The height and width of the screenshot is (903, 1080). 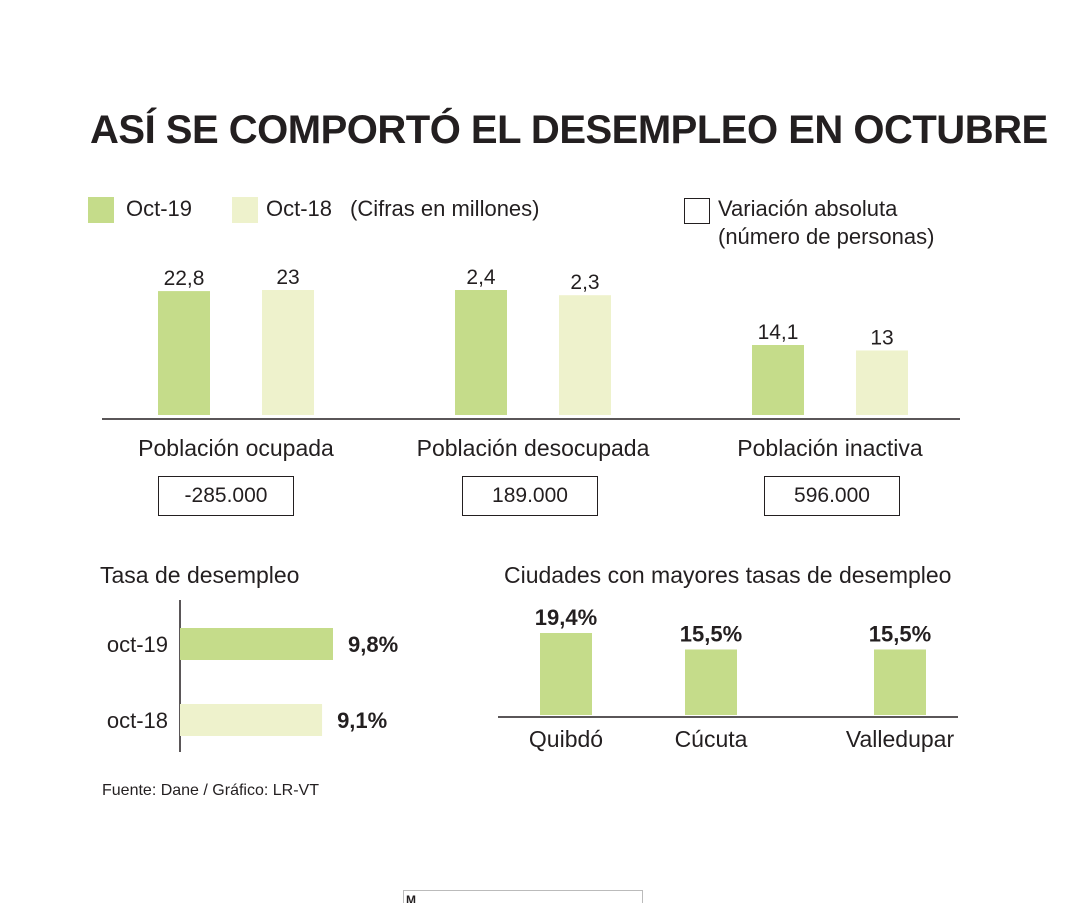 What do you see at coordinates (697, 211) in the screenshot?
I see `legend-swatch-variation` at bounding box center [697, 211].